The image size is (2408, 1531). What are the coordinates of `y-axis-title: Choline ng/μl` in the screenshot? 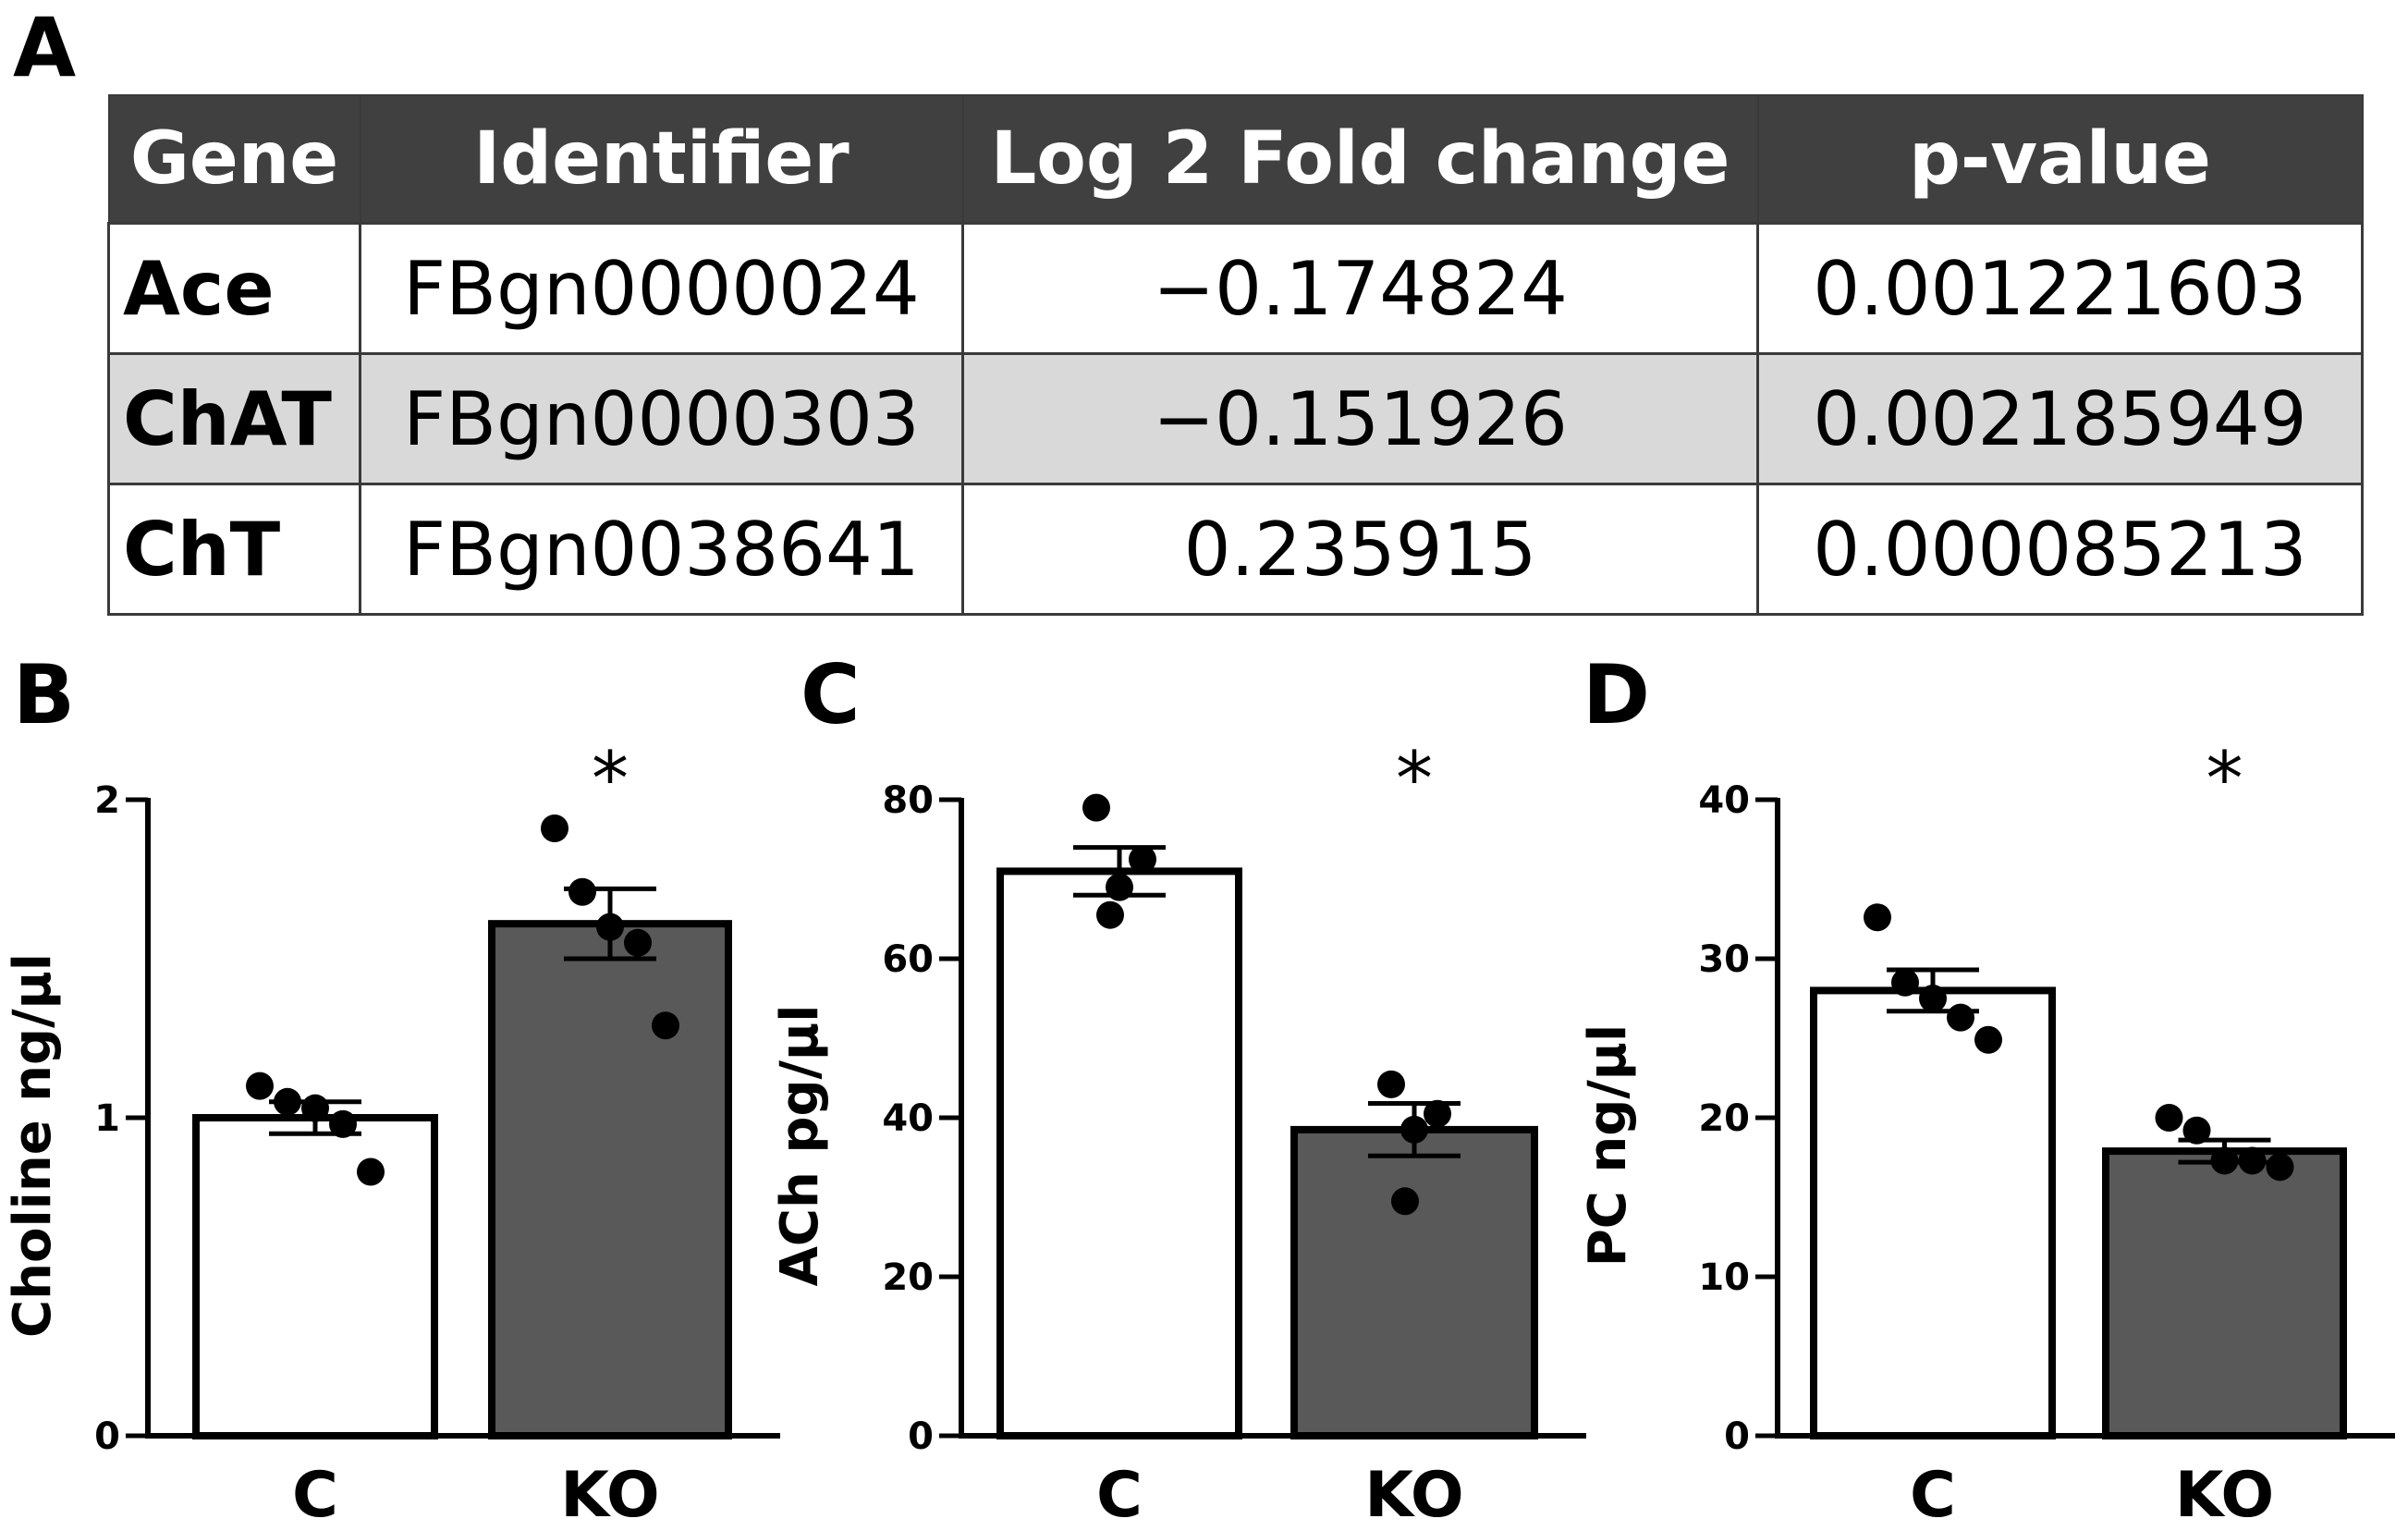 It's located at (33, 1145).